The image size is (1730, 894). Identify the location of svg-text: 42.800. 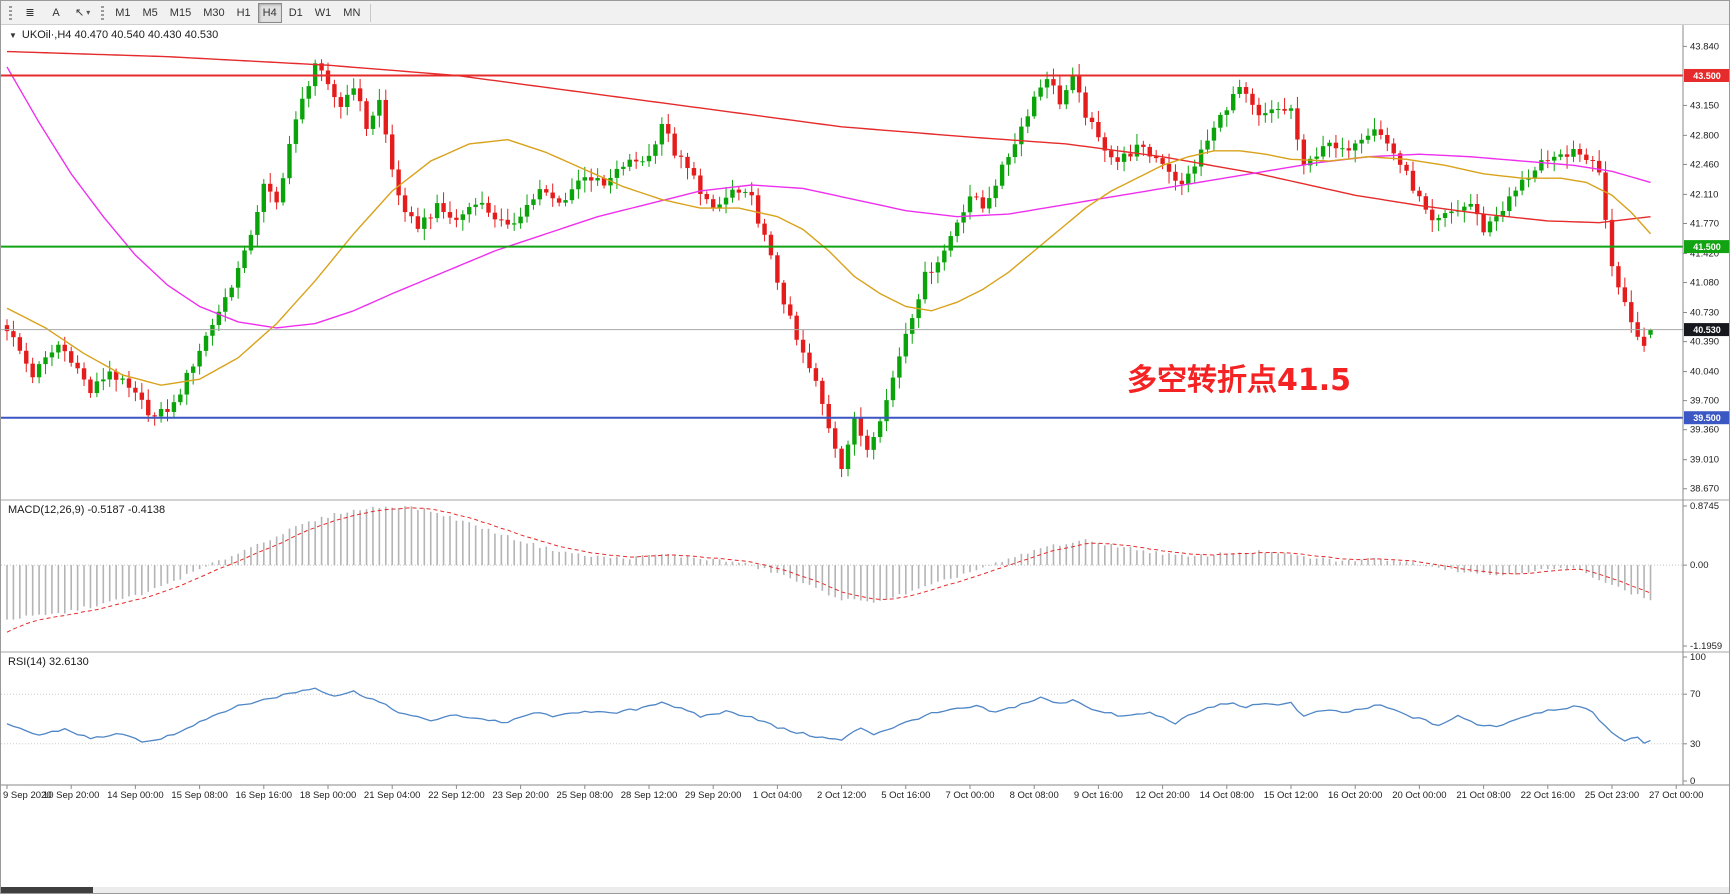
(1704, 135).